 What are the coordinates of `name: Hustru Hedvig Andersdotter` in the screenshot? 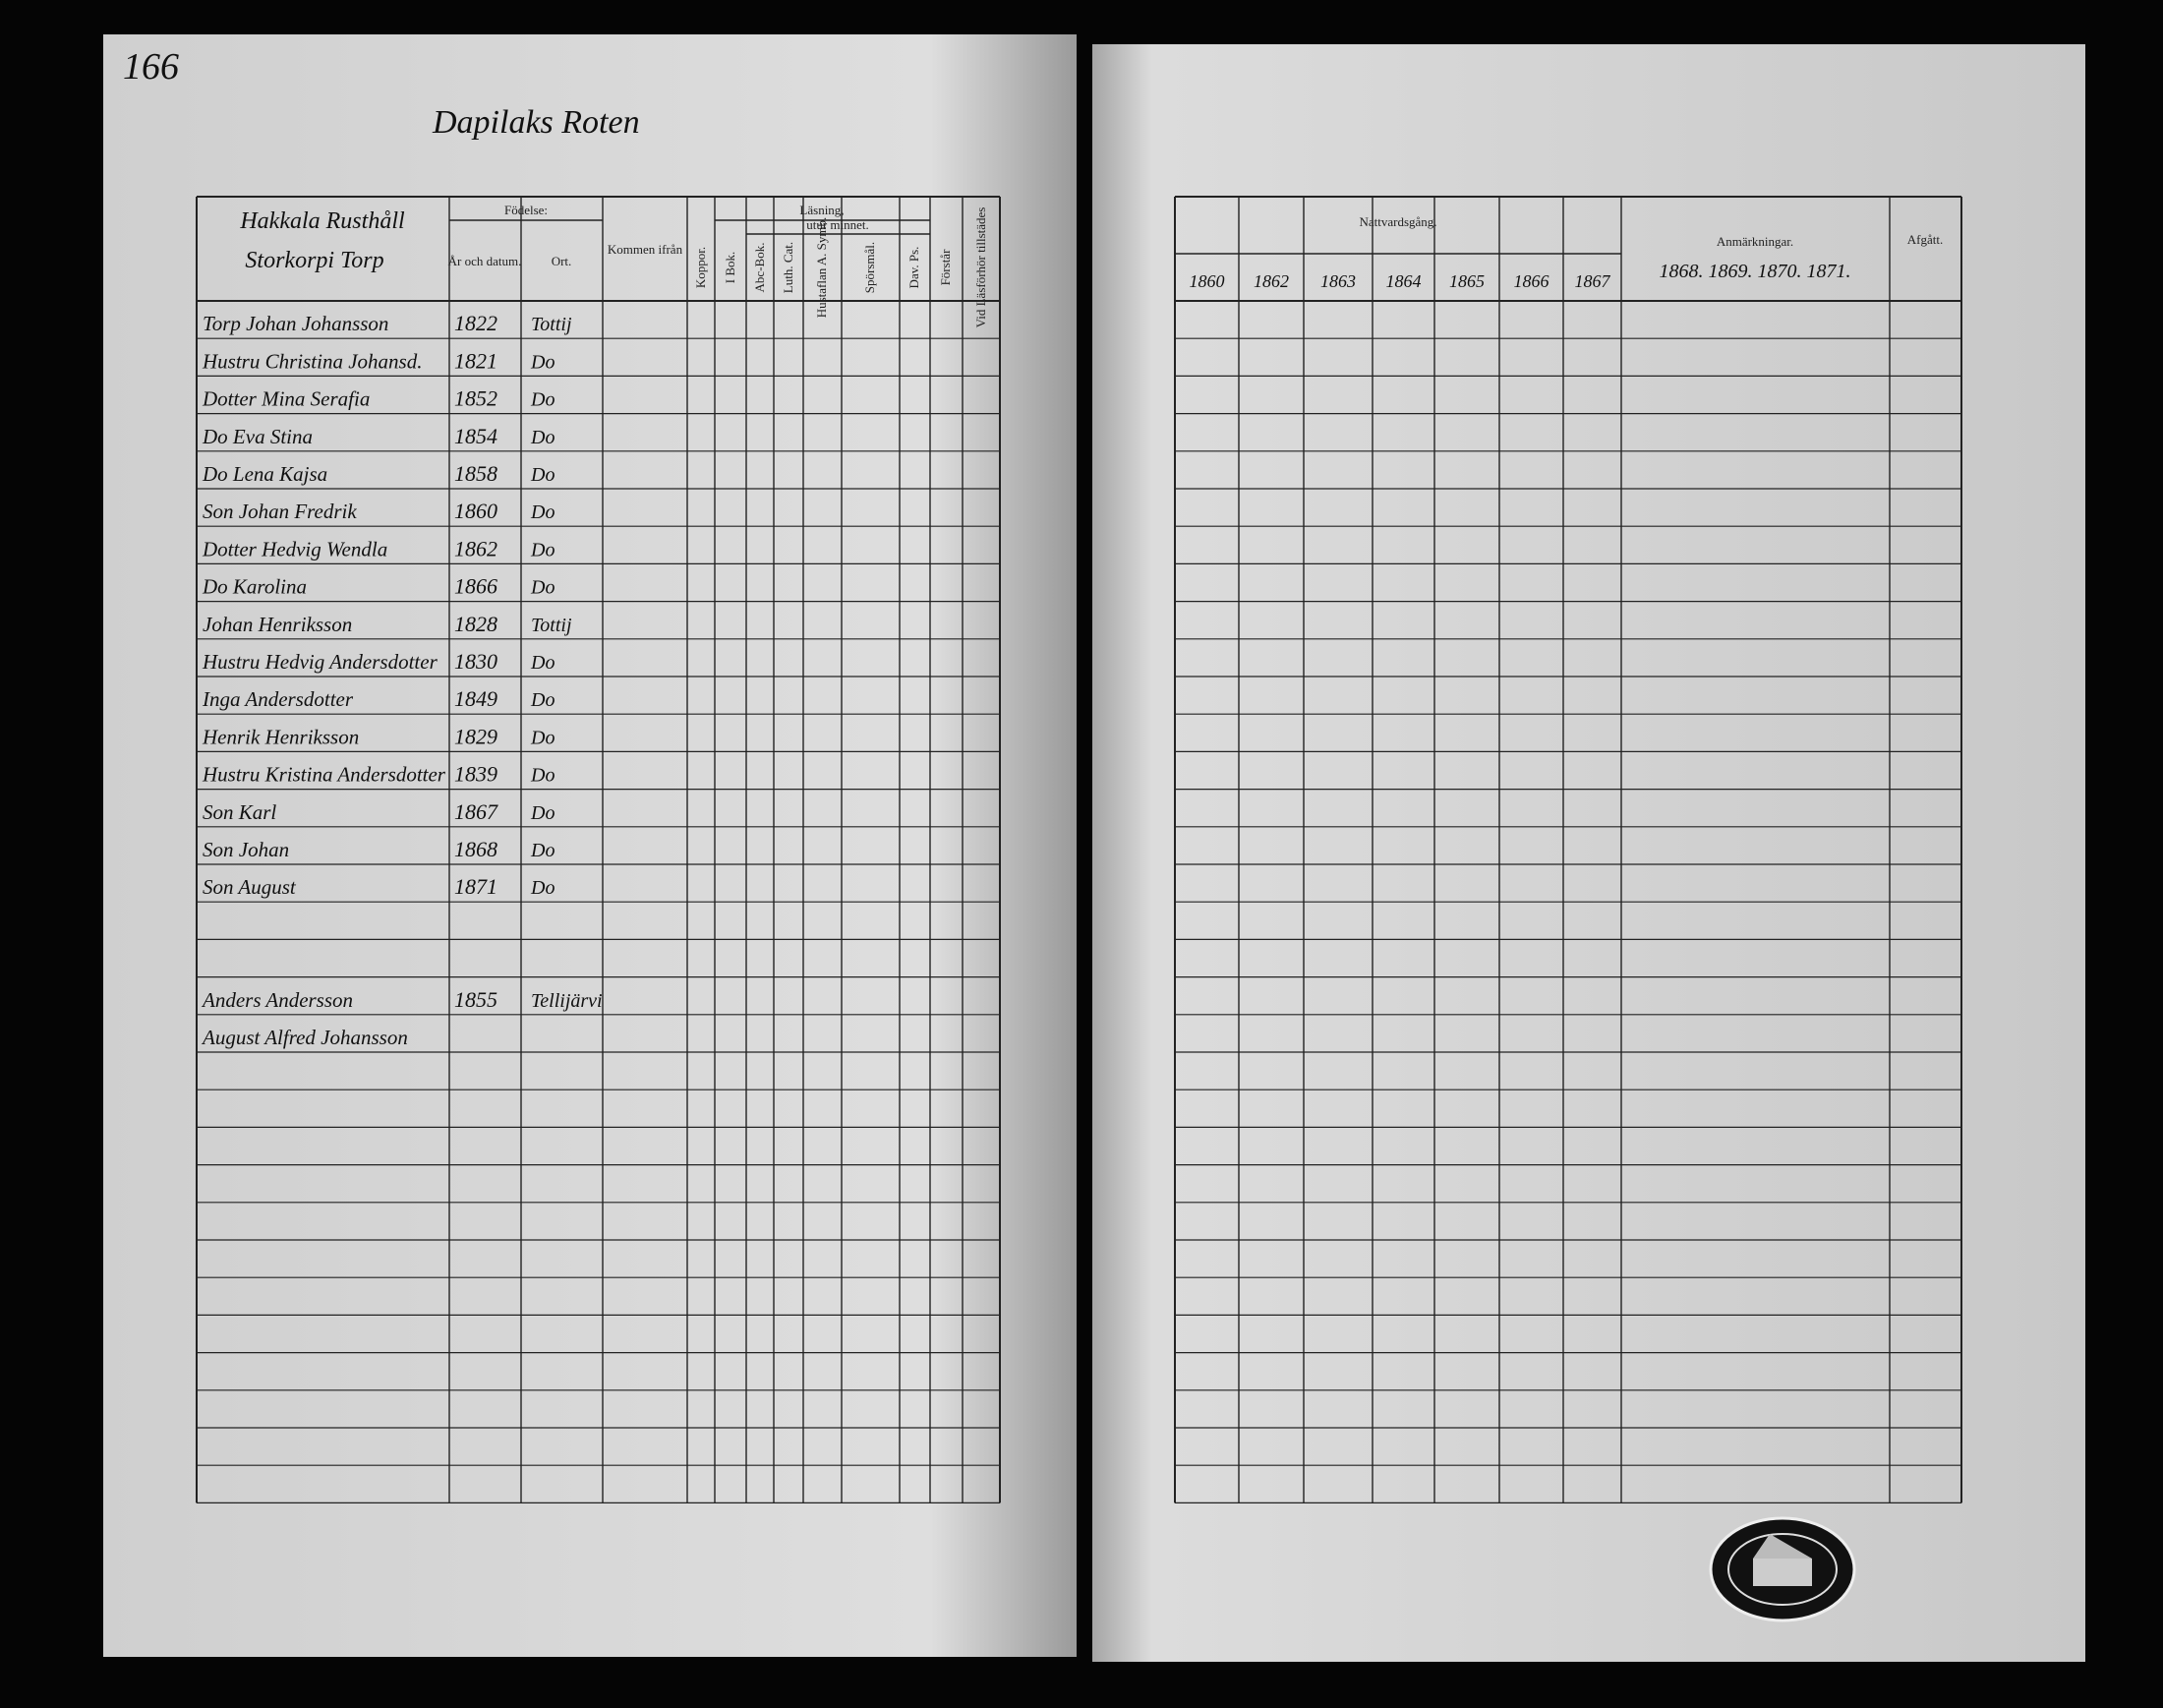 It's located at (320, 662).